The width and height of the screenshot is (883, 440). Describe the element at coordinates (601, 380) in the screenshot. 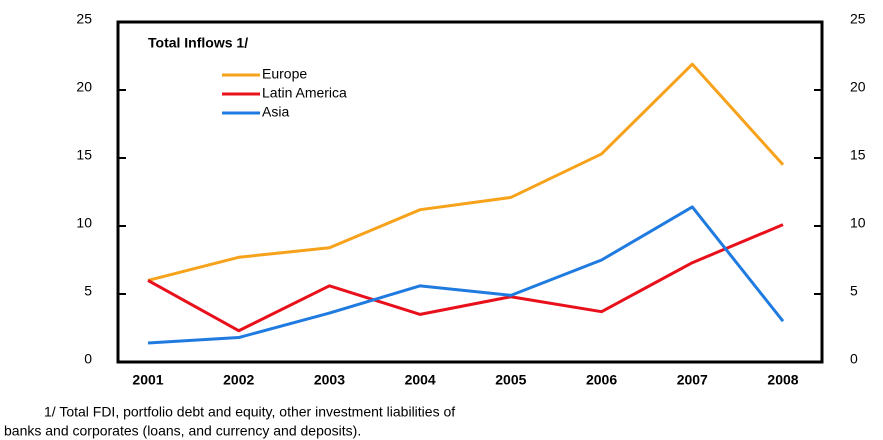

I see `x-tick-label: 2006` at that location.